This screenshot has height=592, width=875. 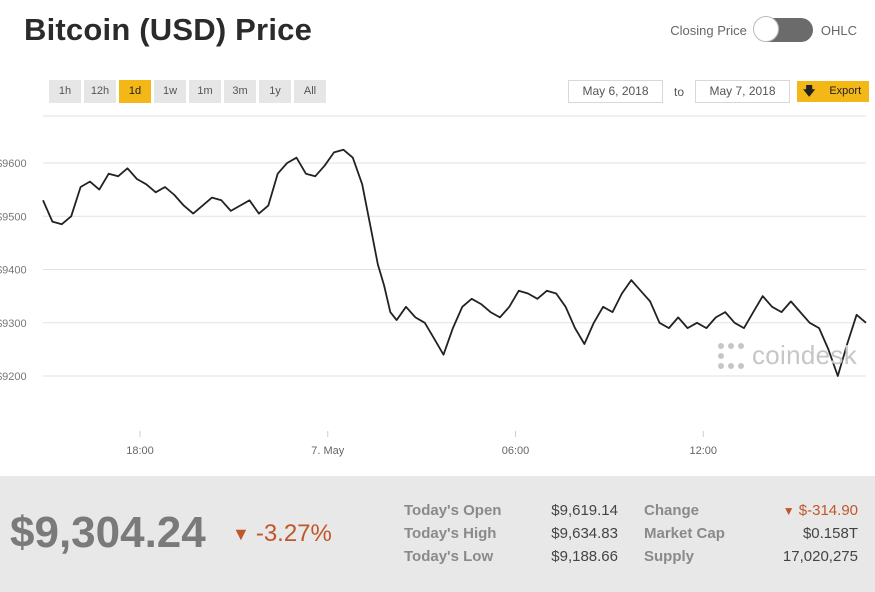 I want to click on range-3m-button: 3m, so click(x=240, y=91).